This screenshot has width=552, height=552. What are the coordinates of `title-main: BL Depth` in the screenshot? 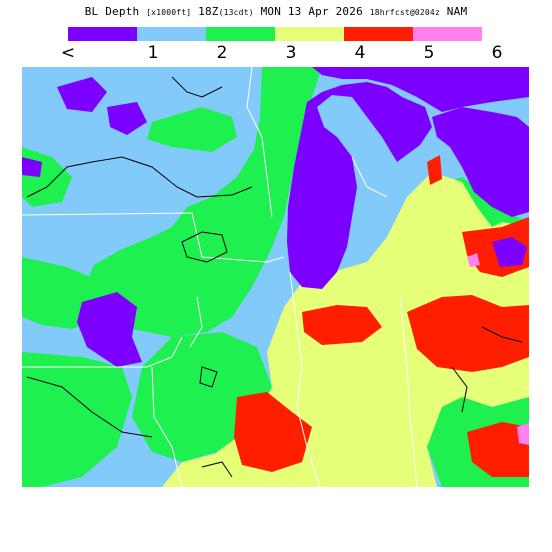 It's located at (112, 11).